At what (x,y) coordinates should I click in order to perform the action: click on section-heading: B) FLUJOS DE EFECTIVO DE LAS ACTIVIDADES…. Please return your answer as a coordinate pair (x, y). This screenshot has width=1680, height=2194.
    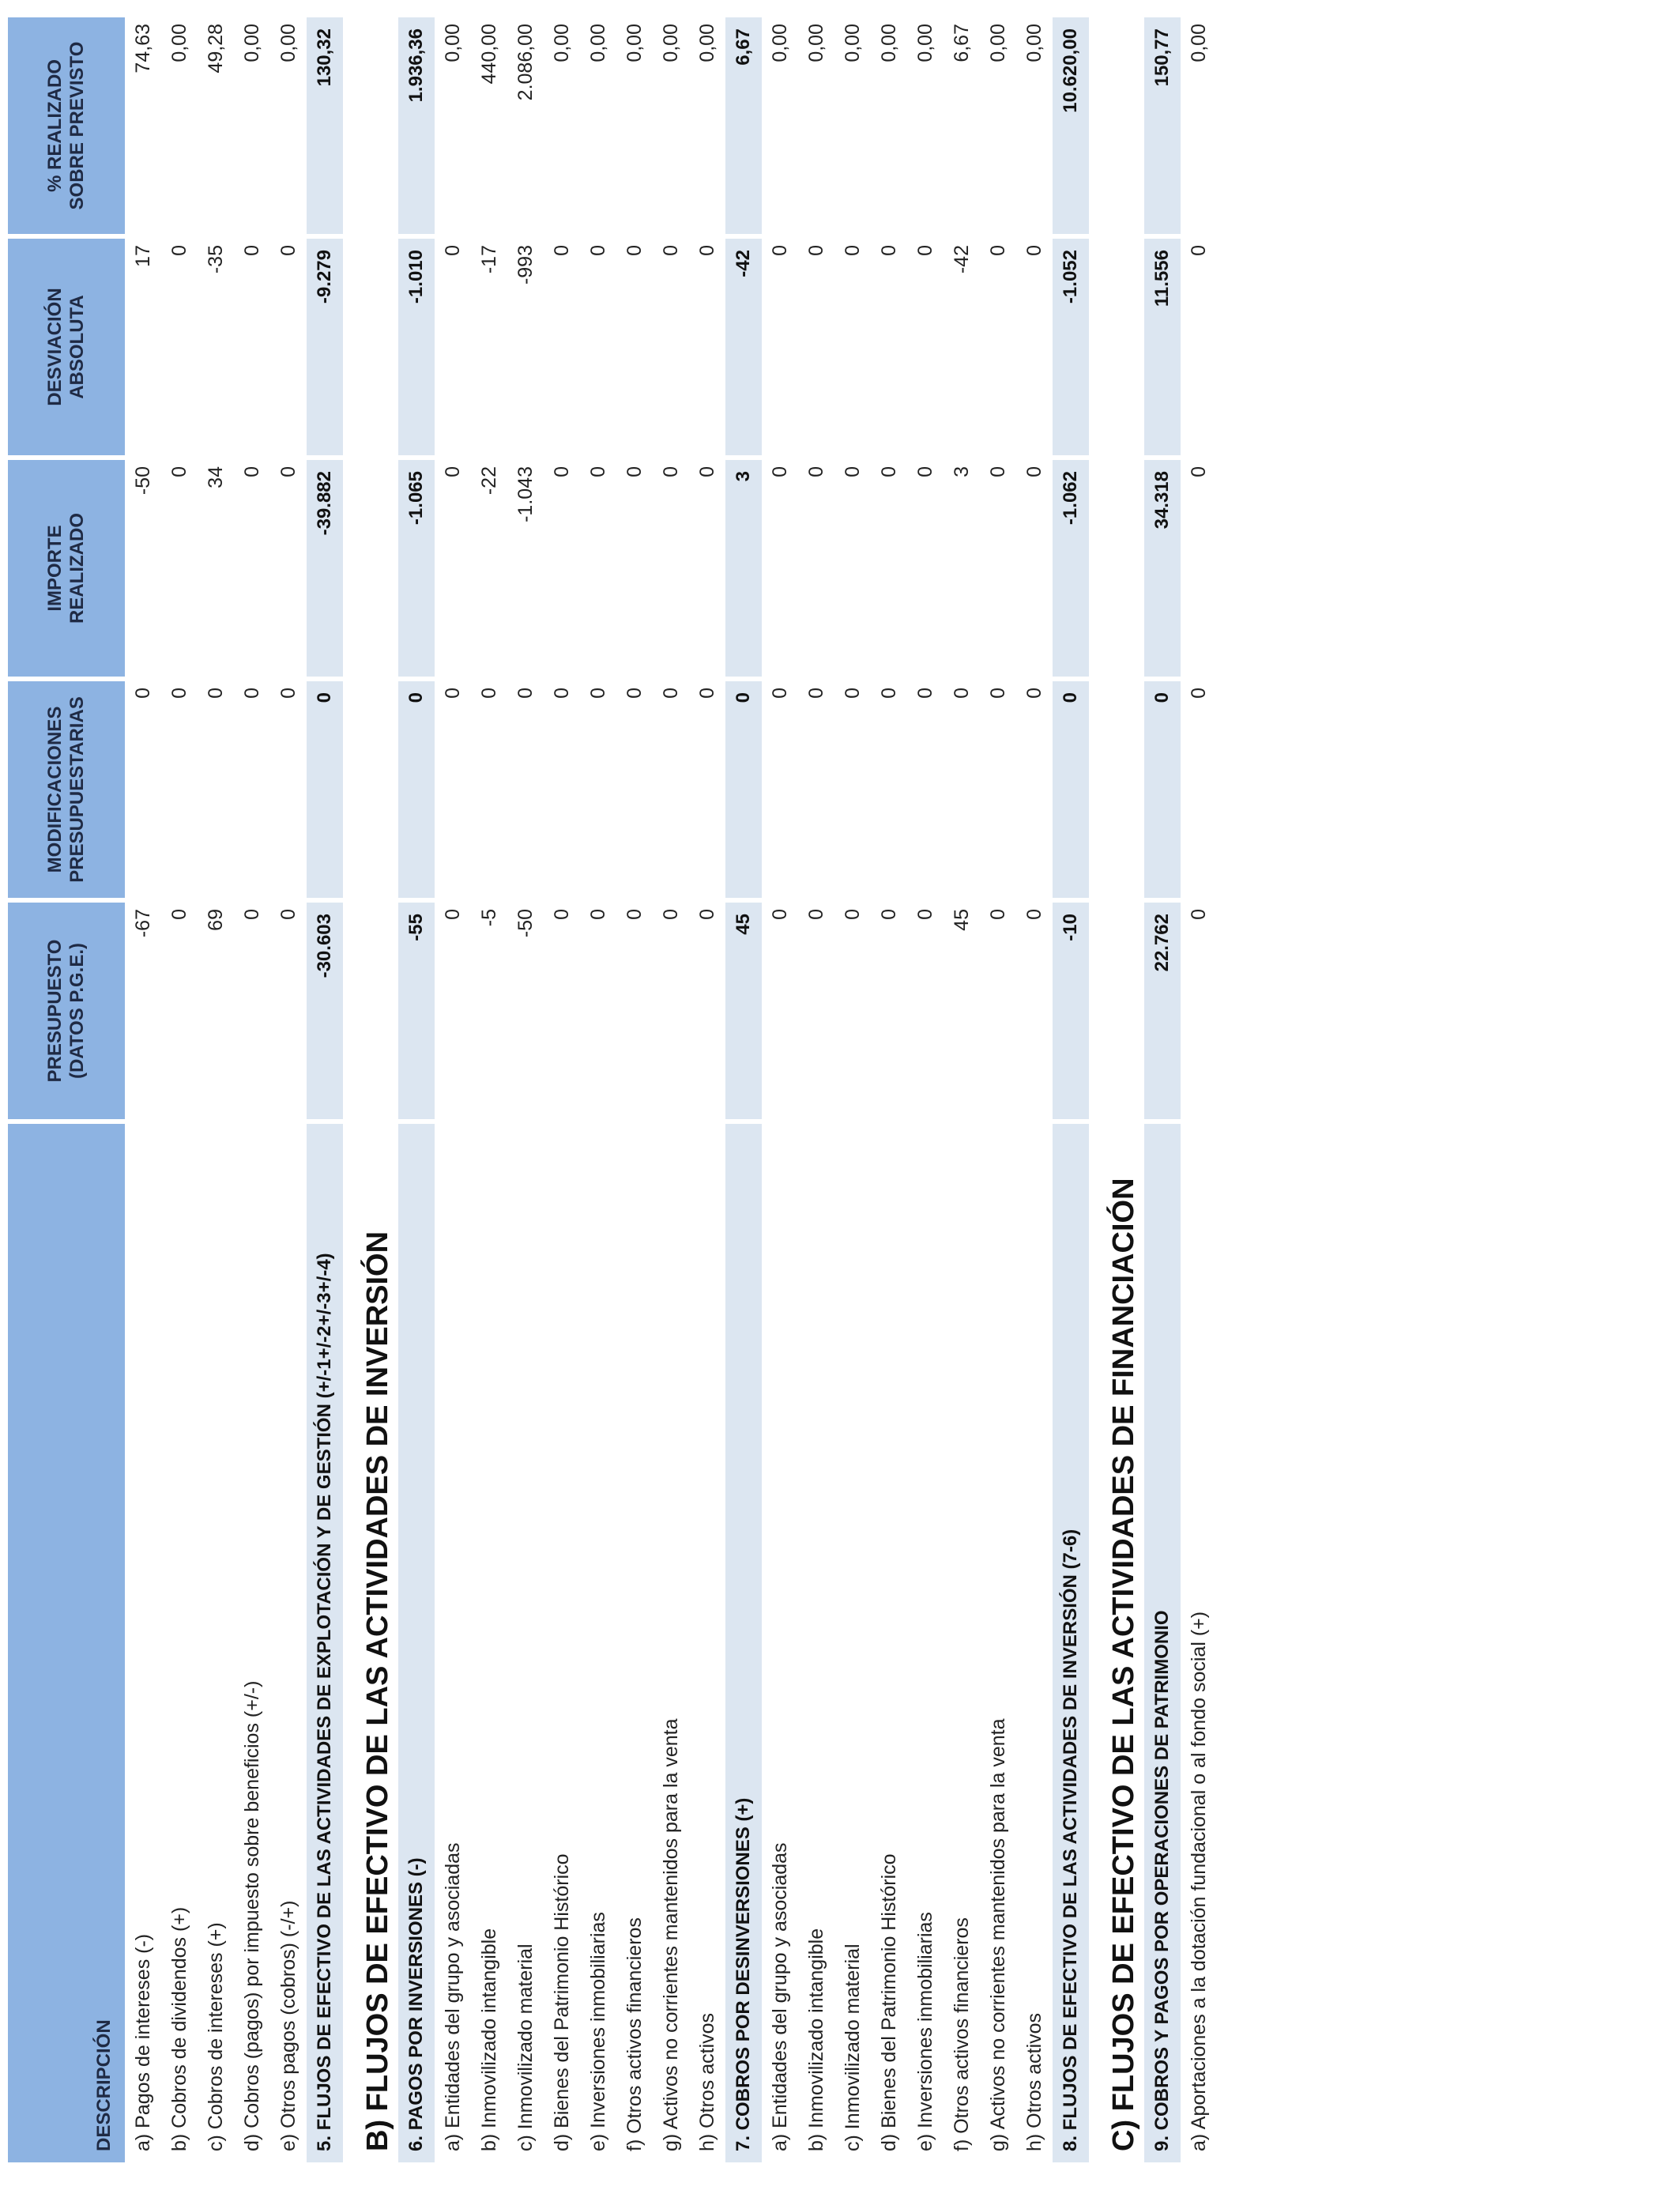
    Looking at the image, I should click on (377, 1691).